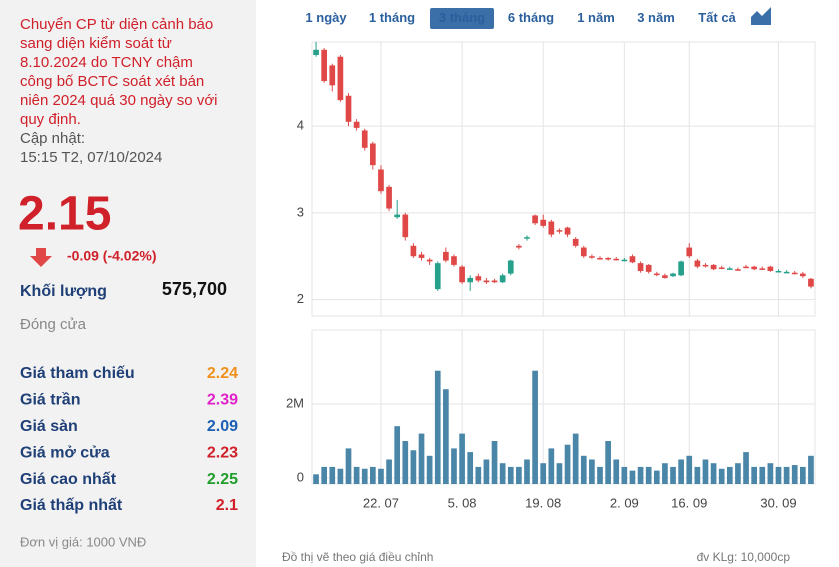 The image size is (839, 567). I want to click on stat-value: 2.09, so click(222, 426).